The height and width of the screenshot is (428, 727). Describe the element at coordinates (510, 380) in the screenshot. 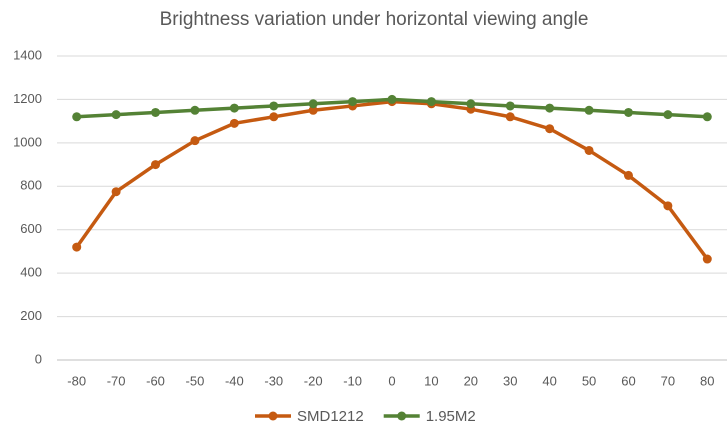

I see `x-tick-label: 30` at that location.